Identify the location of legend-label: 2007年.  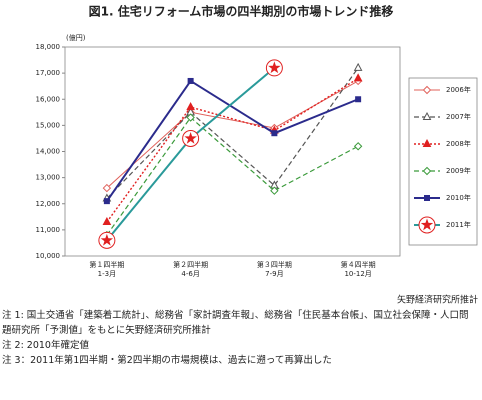
(458, 116).